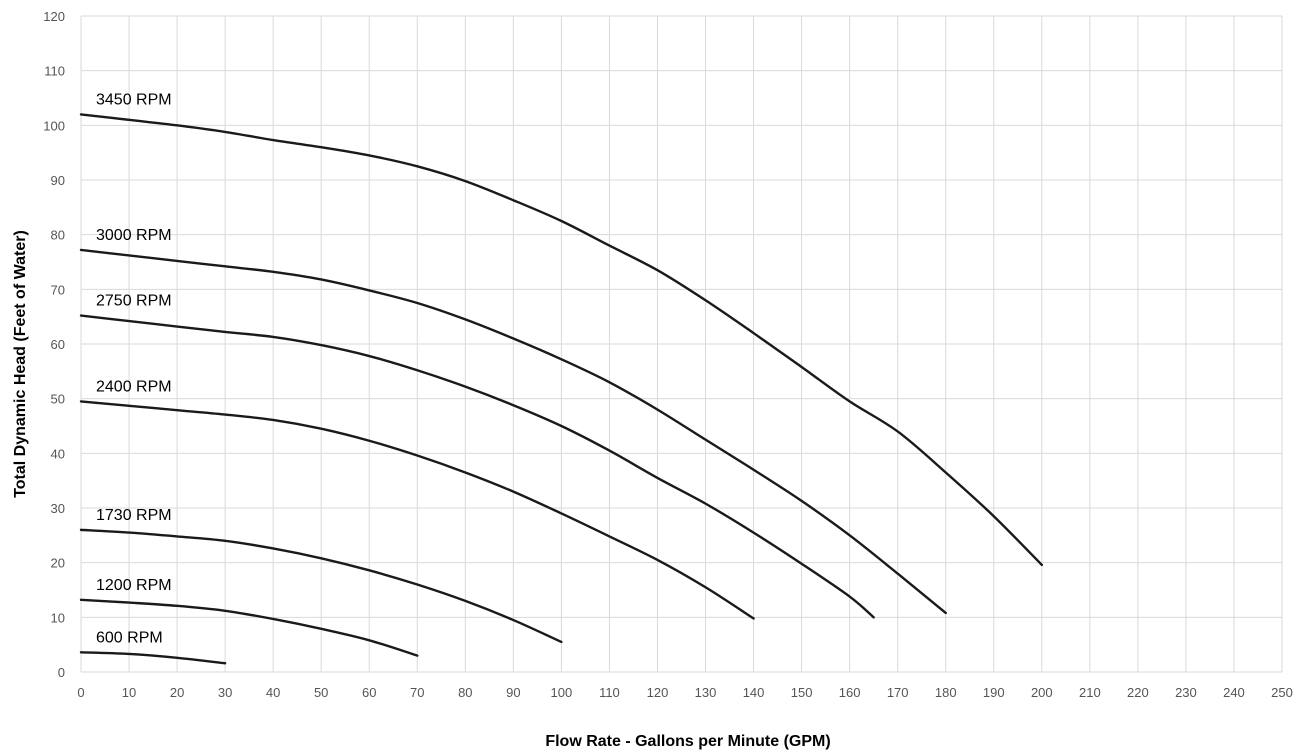 This screenshot has width=1311, height=753. Describe the element at coordinates (134, 235) in the screenshot. I see `series-label-3000-rpm: 3000 RPM` at that location.